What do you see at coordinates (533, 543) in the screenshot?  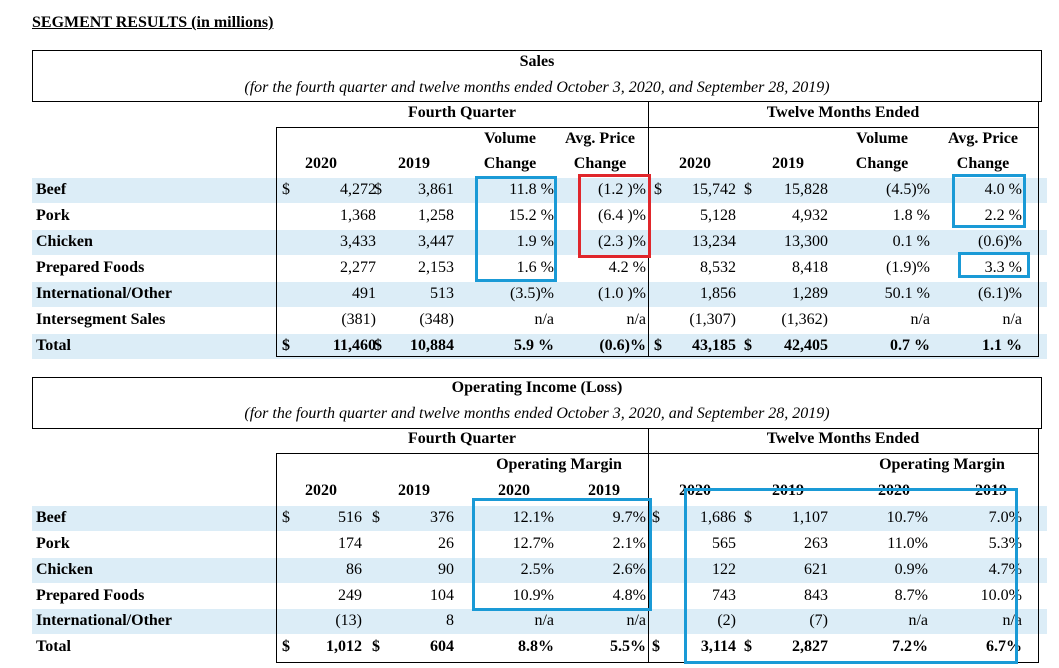 I see `opinc-cell-fqm2020: 12.7%` at bounding box center [533, 543].